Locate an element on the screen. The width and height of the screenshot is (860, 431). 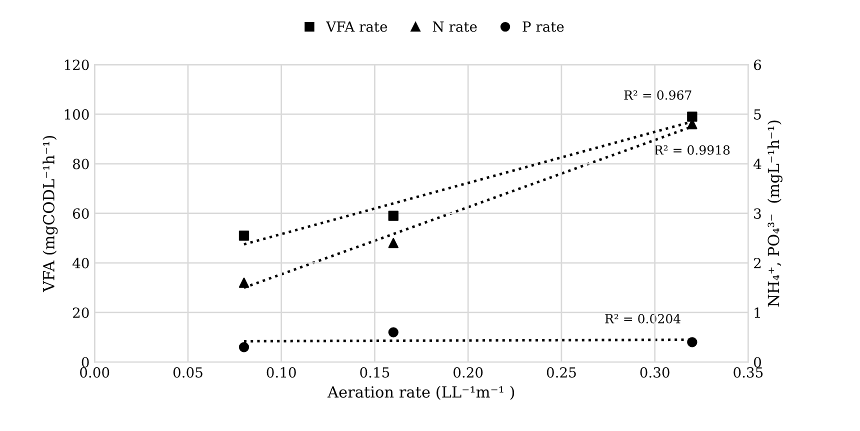
y-tick-label: 100 is located at coordinates (76, 114).